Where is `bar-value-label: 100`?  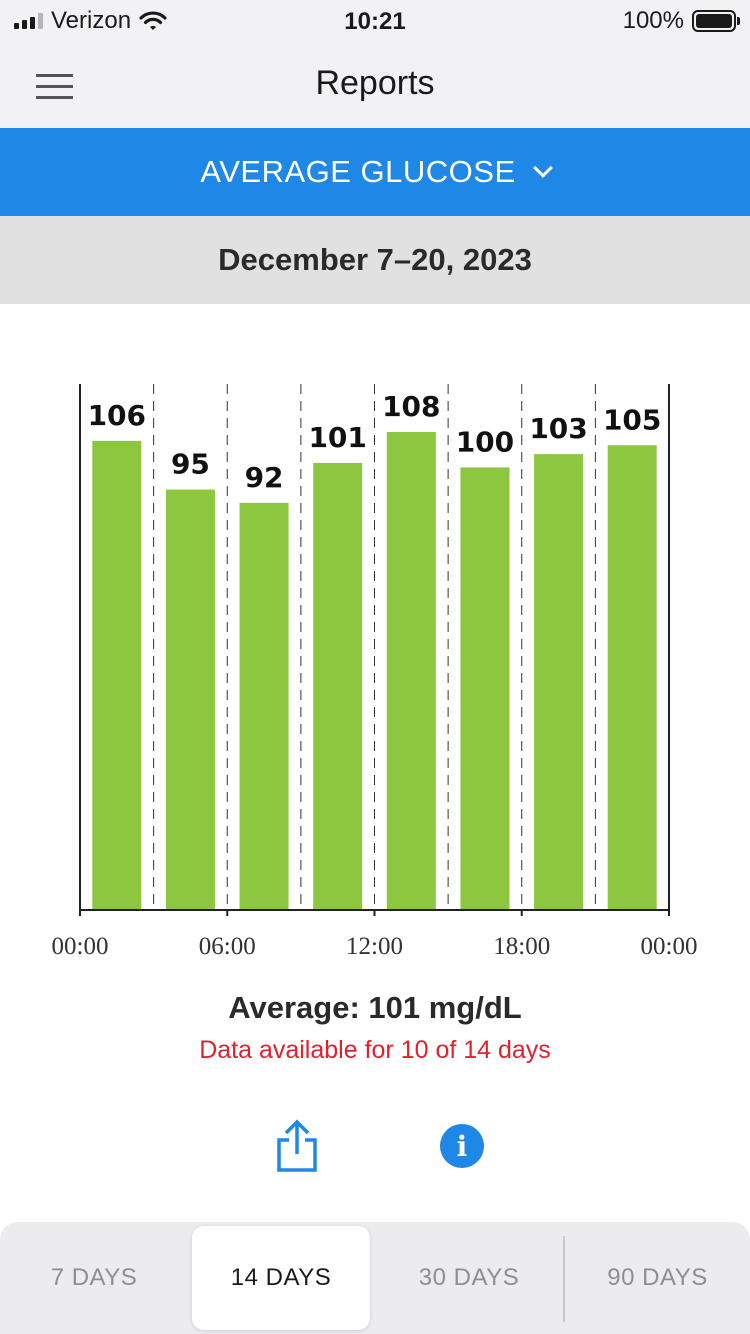 bar-value-label: 100 is located at coordinates (485, 441).